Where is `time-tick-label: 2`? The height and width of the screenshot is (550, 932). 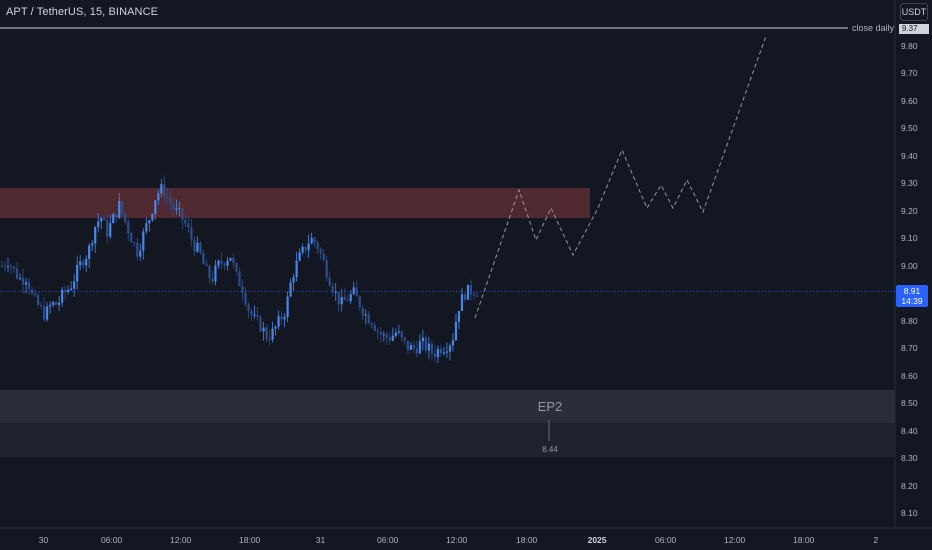
time-tick-label: 2 is located at coordinates (876, 540).